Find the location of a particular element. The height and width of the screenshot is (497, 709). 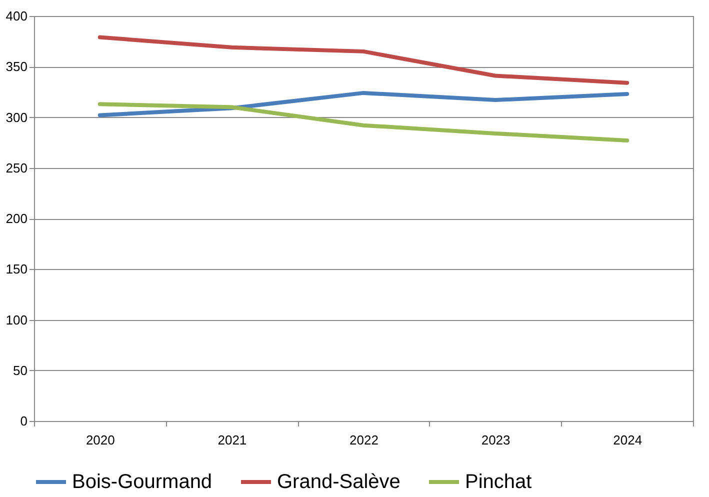

y-tick-label: 200 is located at coordinates (17, 218).